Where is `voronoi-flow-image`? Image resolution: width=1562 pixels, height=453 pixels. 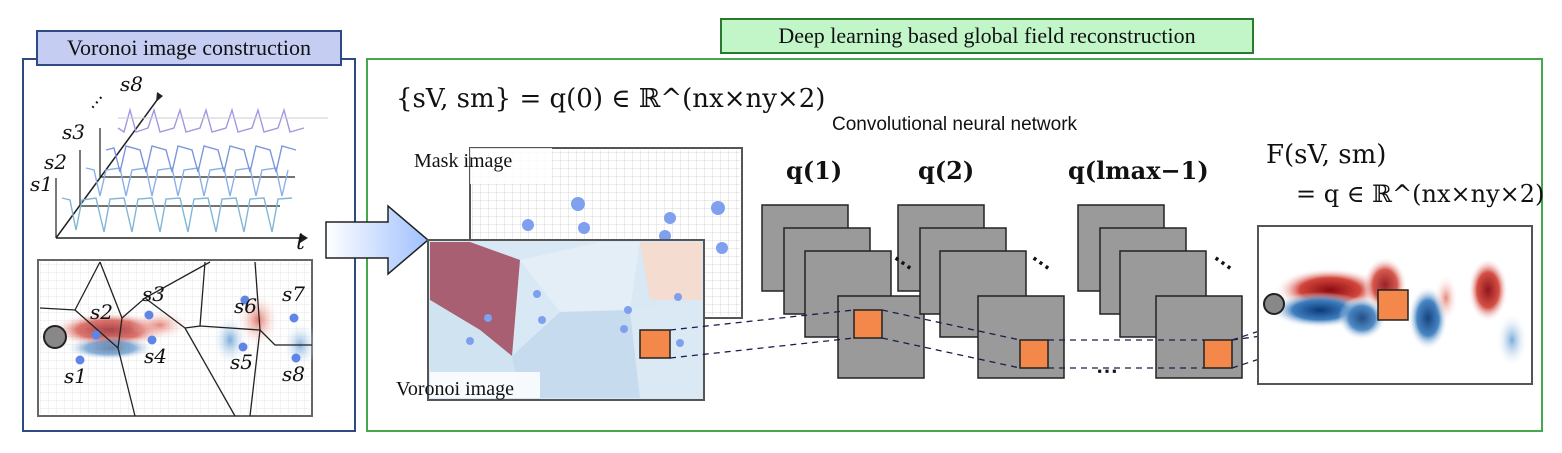
voronoi-flow-image is located at coordinates (177, 338).